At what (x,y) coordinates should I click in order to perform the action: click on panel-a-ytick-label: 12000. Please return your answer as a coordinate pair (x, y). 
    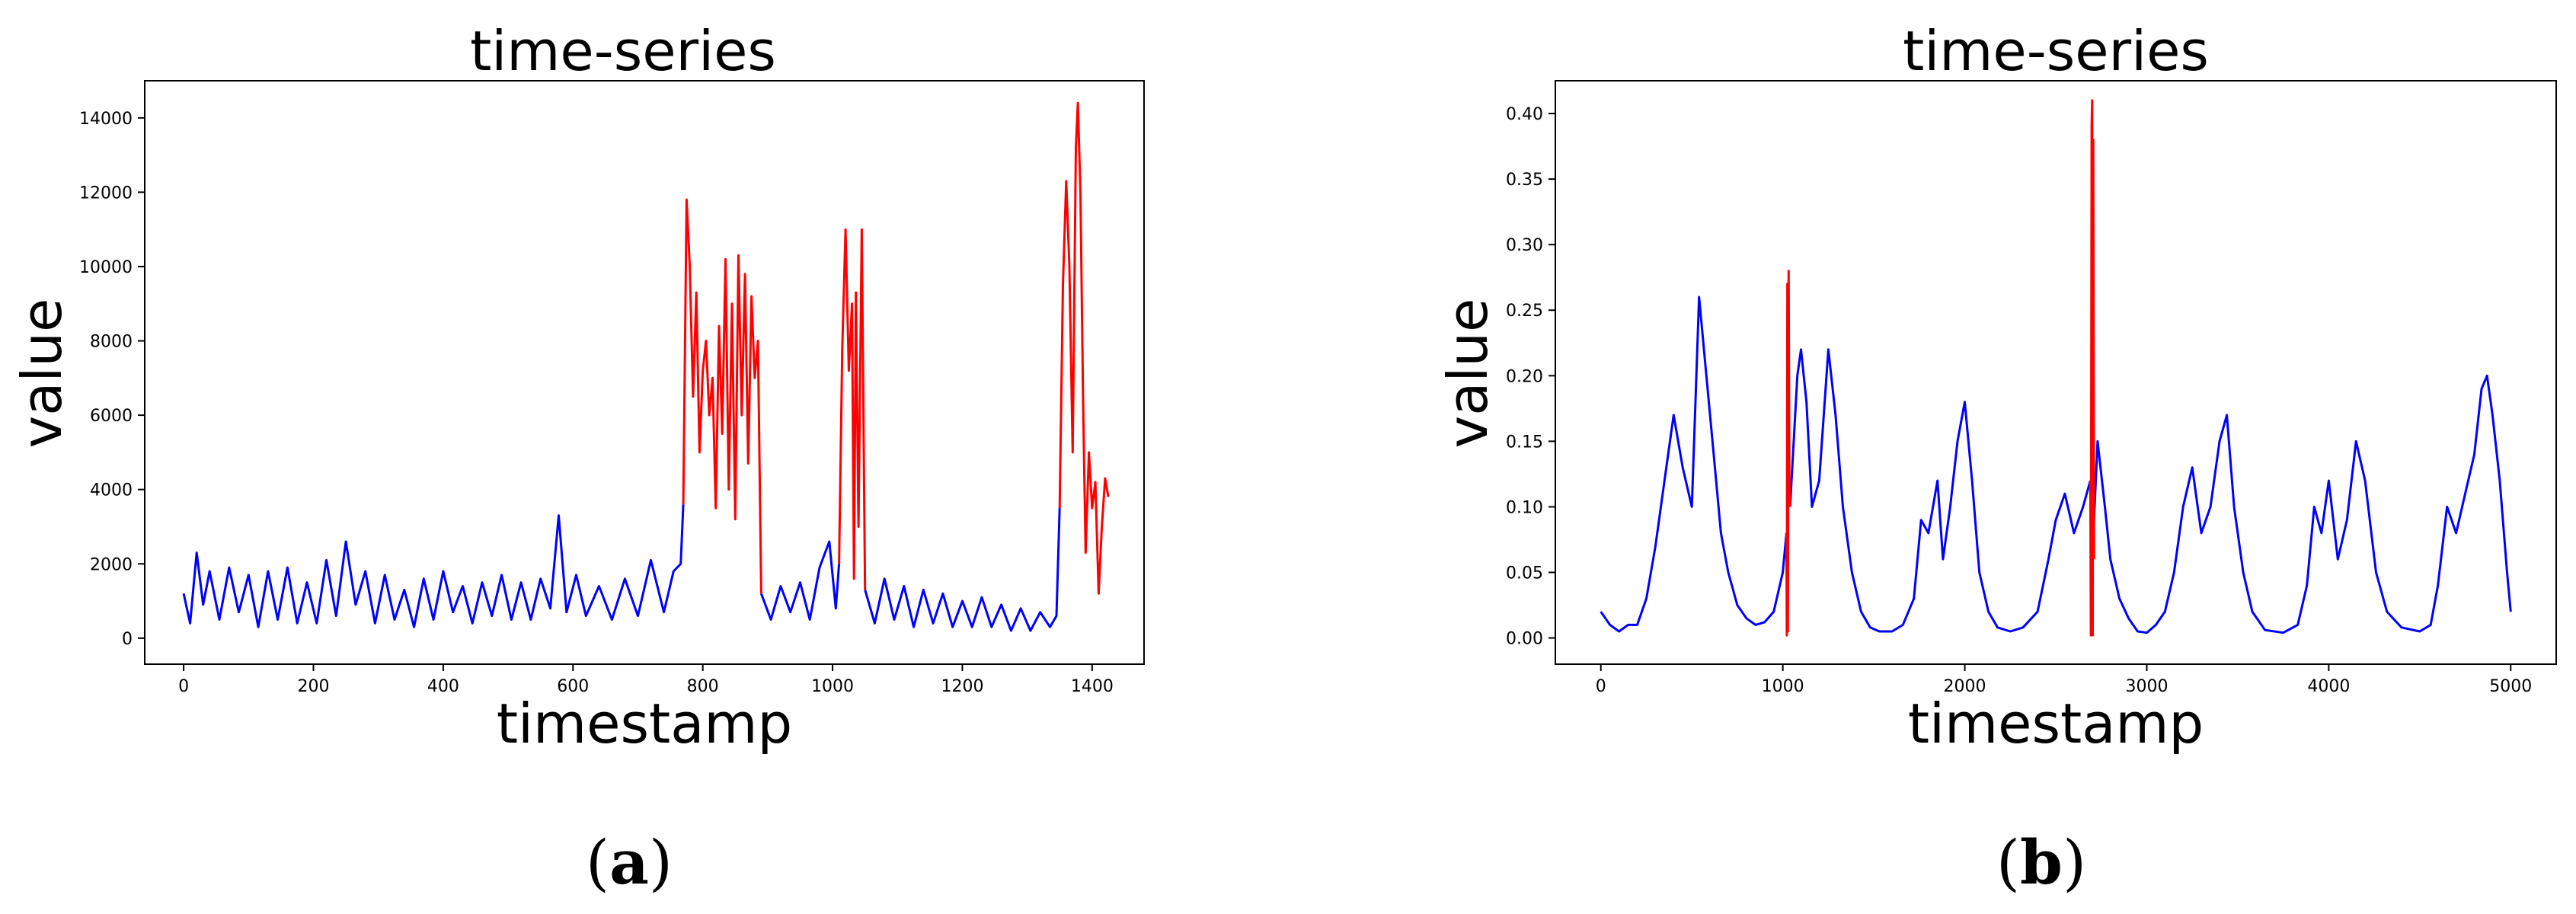
    Looking at the image, I should click on (106, 193).